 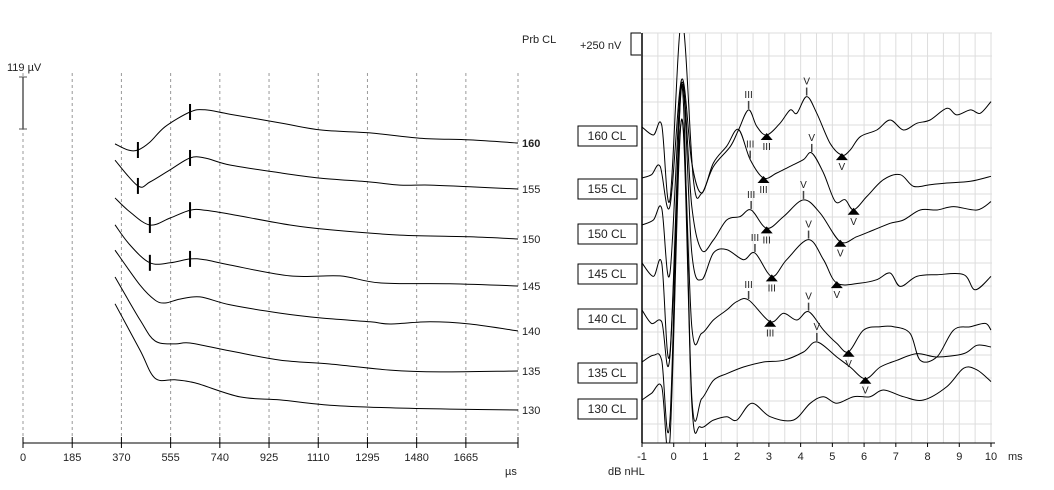 I want to click on trace-label: 130 CL, so click(x=607, y=409).